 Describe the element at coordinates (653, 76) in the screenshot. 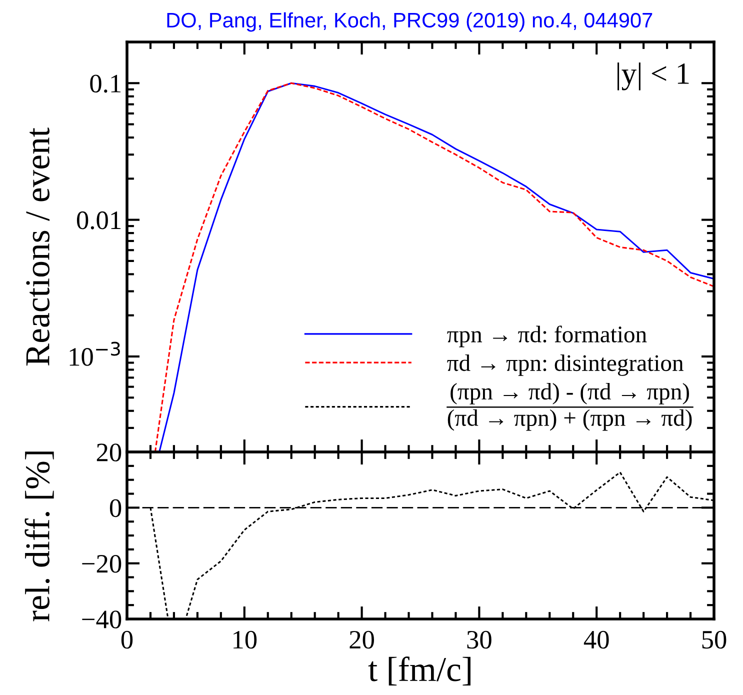

I see `annotation: |y| < 1` at that location.